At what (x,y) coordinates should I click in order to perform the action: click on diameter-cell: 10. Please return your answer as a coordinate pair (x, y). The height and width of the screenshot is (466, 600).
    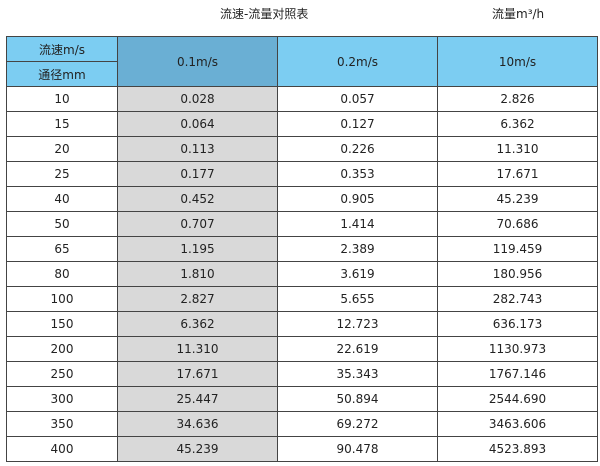
    Looking at the image, I should click on (62, 99).